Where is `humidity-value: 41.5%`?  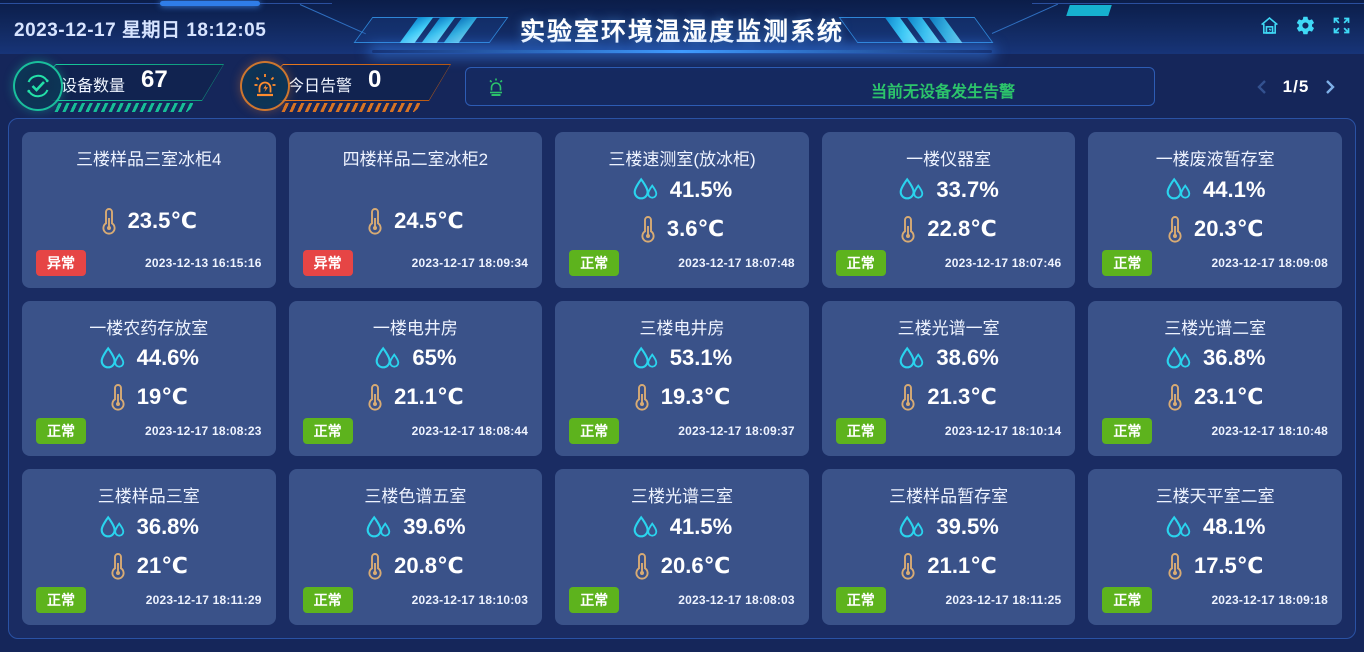
humidity-value: 41.5% is located at coordinates (701, 527).